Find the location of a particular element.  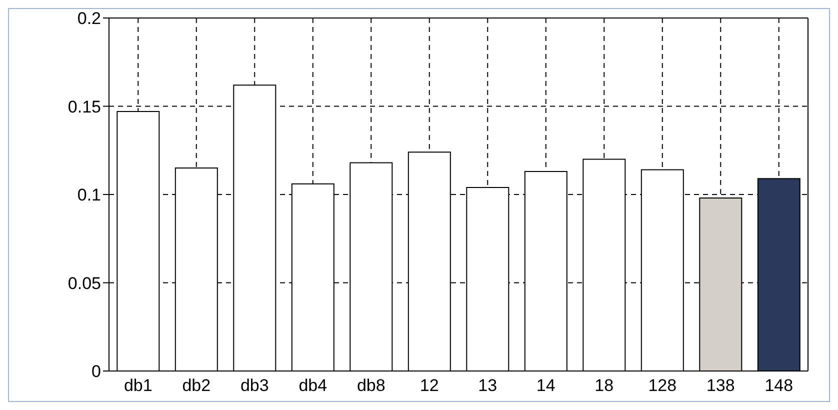

y-tick-label: 0.2 is located at coordinates (89, 18).